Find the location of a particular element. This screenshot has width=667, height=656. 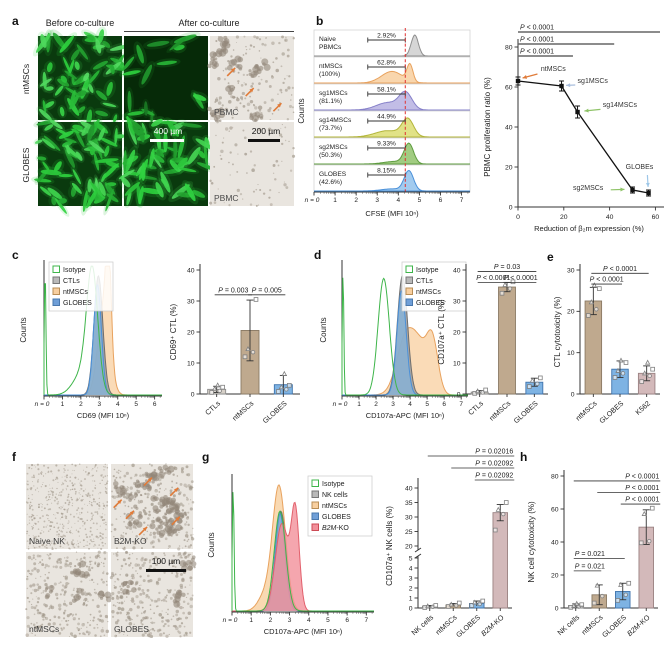

panel-b-letter: b is located at coordinates (320, 21).